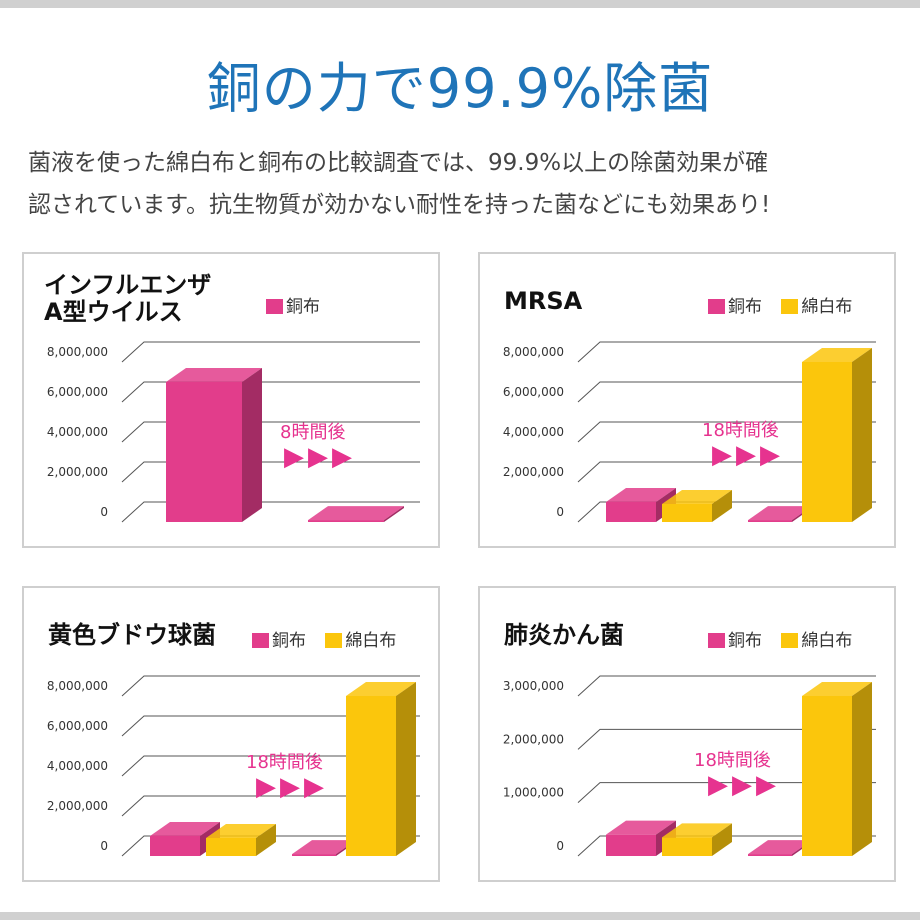 This screenshot has height=920, width=920. I want to click on chart-title: 黄色ブドウ球菌, so click(132, 635).